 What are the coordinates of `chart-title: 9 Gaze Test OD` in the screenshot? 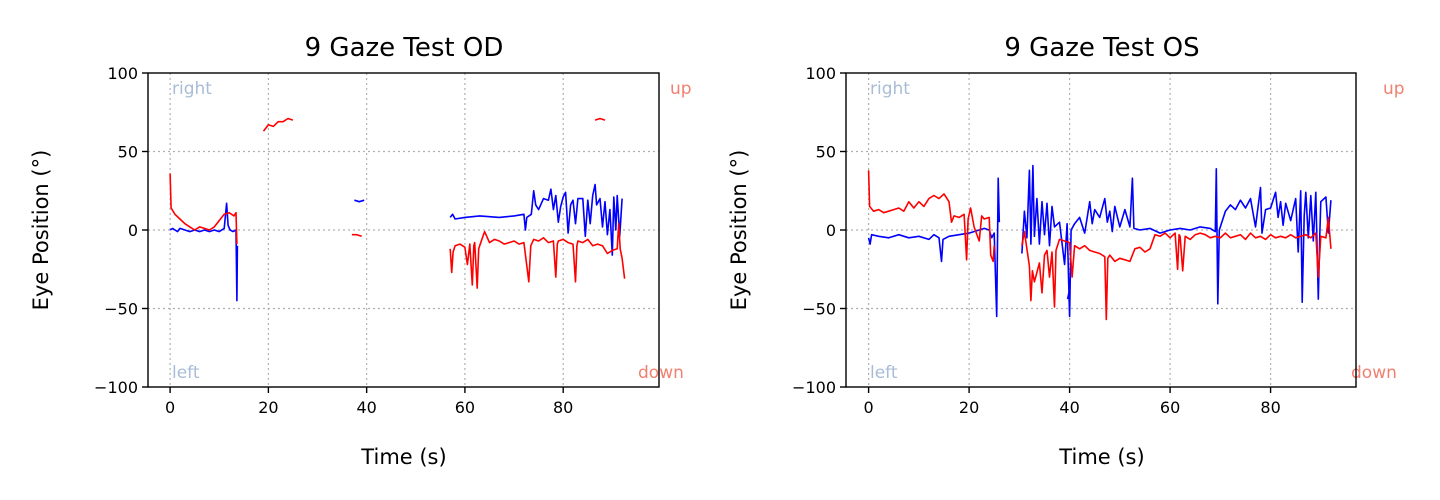 It's located at (404, 48).